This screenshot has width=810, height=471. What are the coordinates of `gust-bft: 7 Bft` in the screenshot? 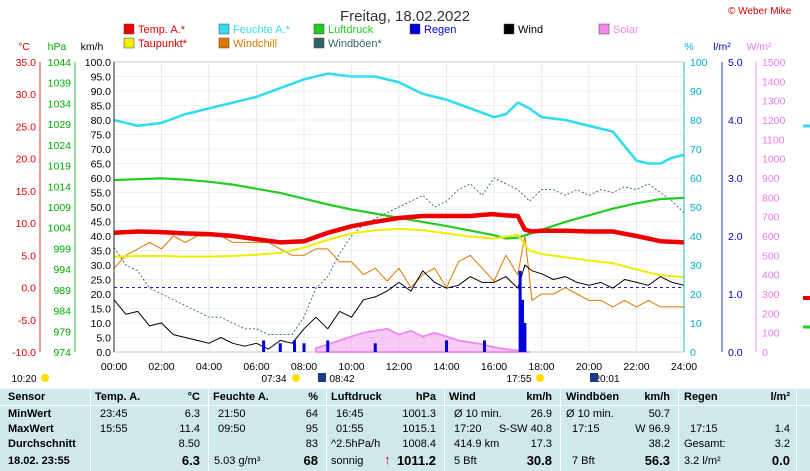 It's located at (583, 461).